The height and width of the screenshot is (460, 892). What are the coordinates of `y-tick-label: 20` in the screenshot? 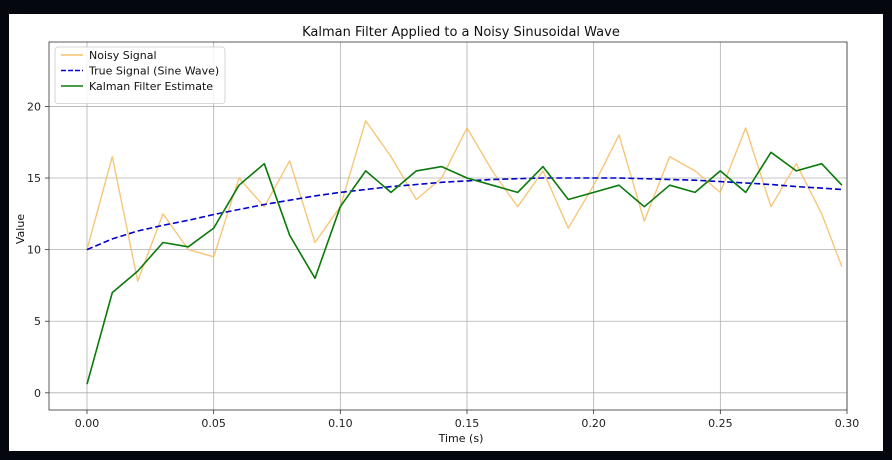 It's located at (34, 106).